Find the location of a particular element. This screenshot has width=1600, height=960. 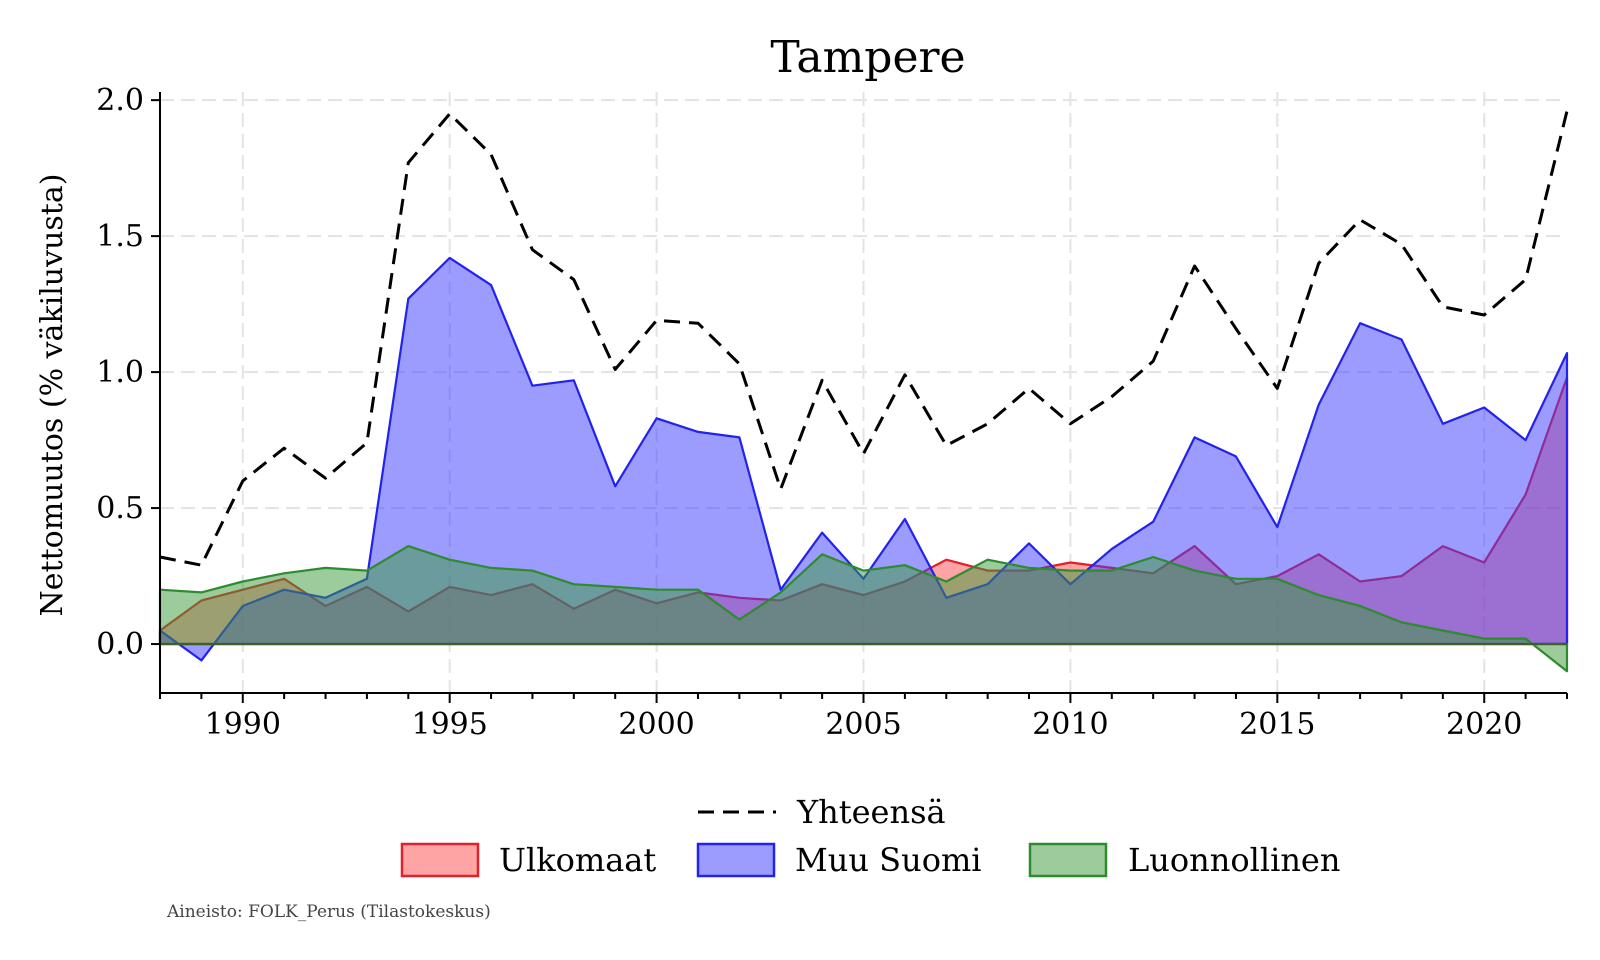

legend-swatch-ulkomaat is located at coordinates (440, 860).